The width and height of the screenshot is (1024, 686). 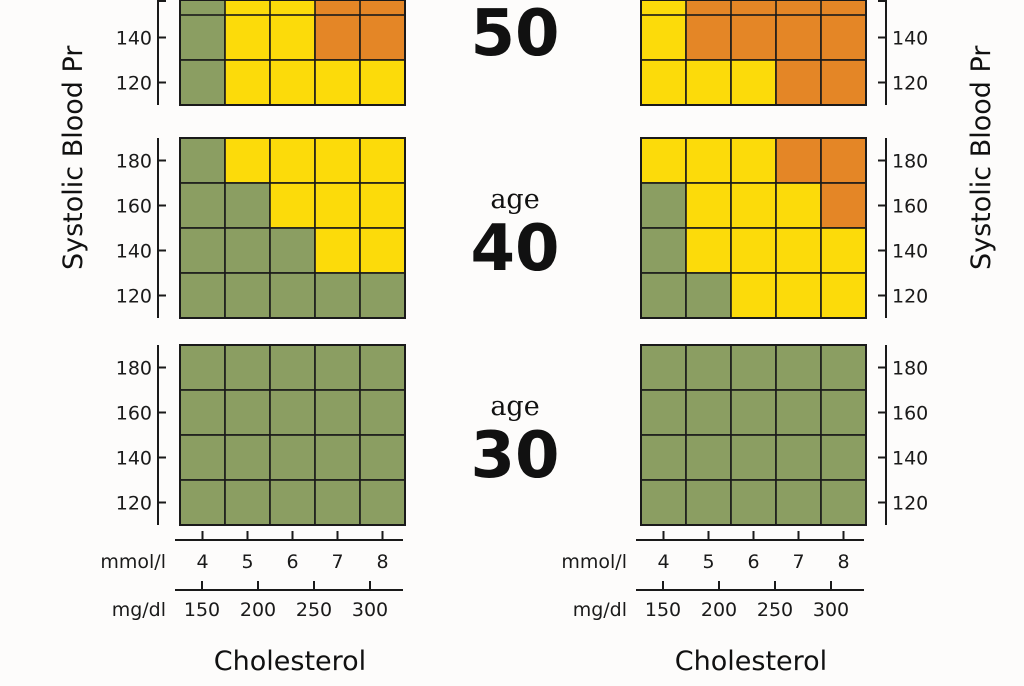 I want to click on panel-right-age-50: 140 120, so click(x=784, y=53).